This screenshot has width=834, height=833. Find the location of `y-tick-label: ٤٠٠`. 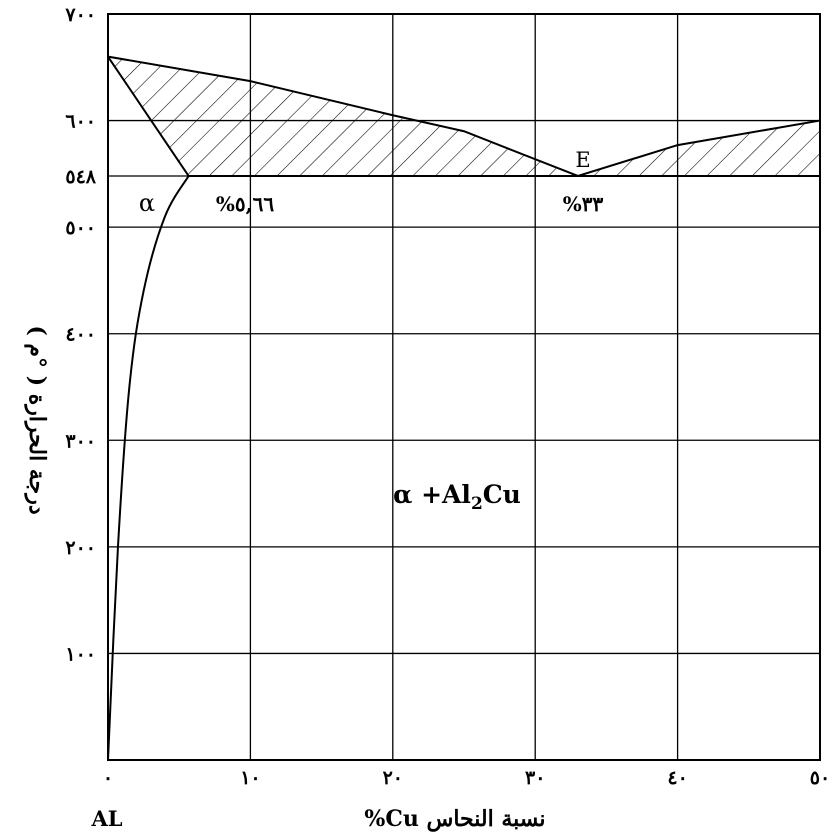

y-tick-label: ٤٠٠ is located at coordinates (80, 335).